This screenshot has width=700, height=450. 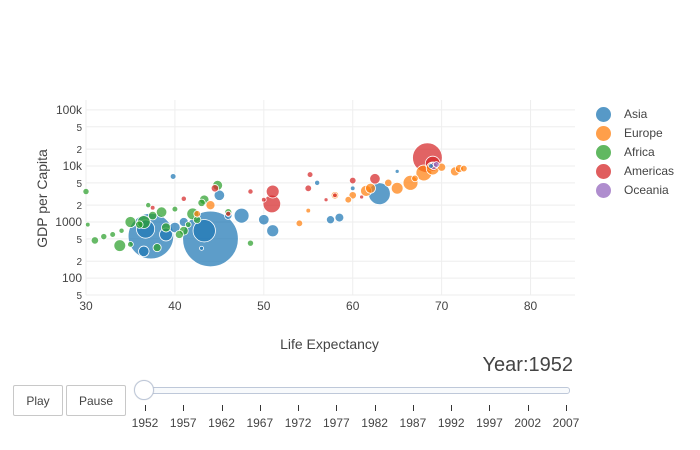 What do you see at coordinates (649, 171) in the screenshot?
I see `legend-label: Americas` at bounding box center [649, 171].